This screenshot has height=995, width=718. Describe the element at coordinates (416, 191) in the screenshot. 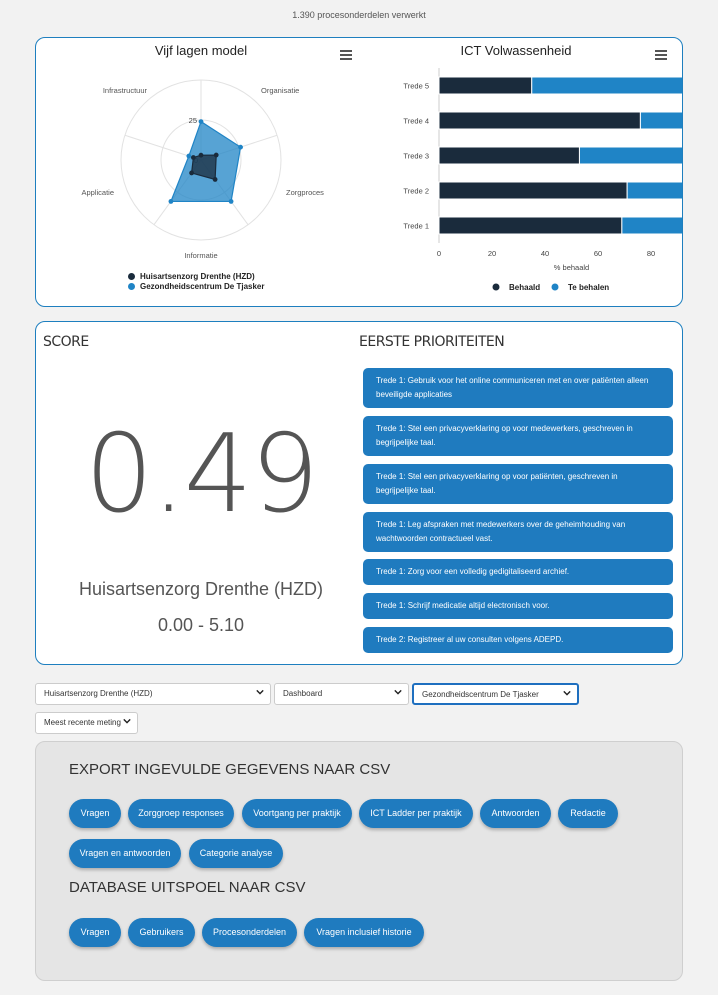

I see `bar-category-label: Trede 2` at that location.